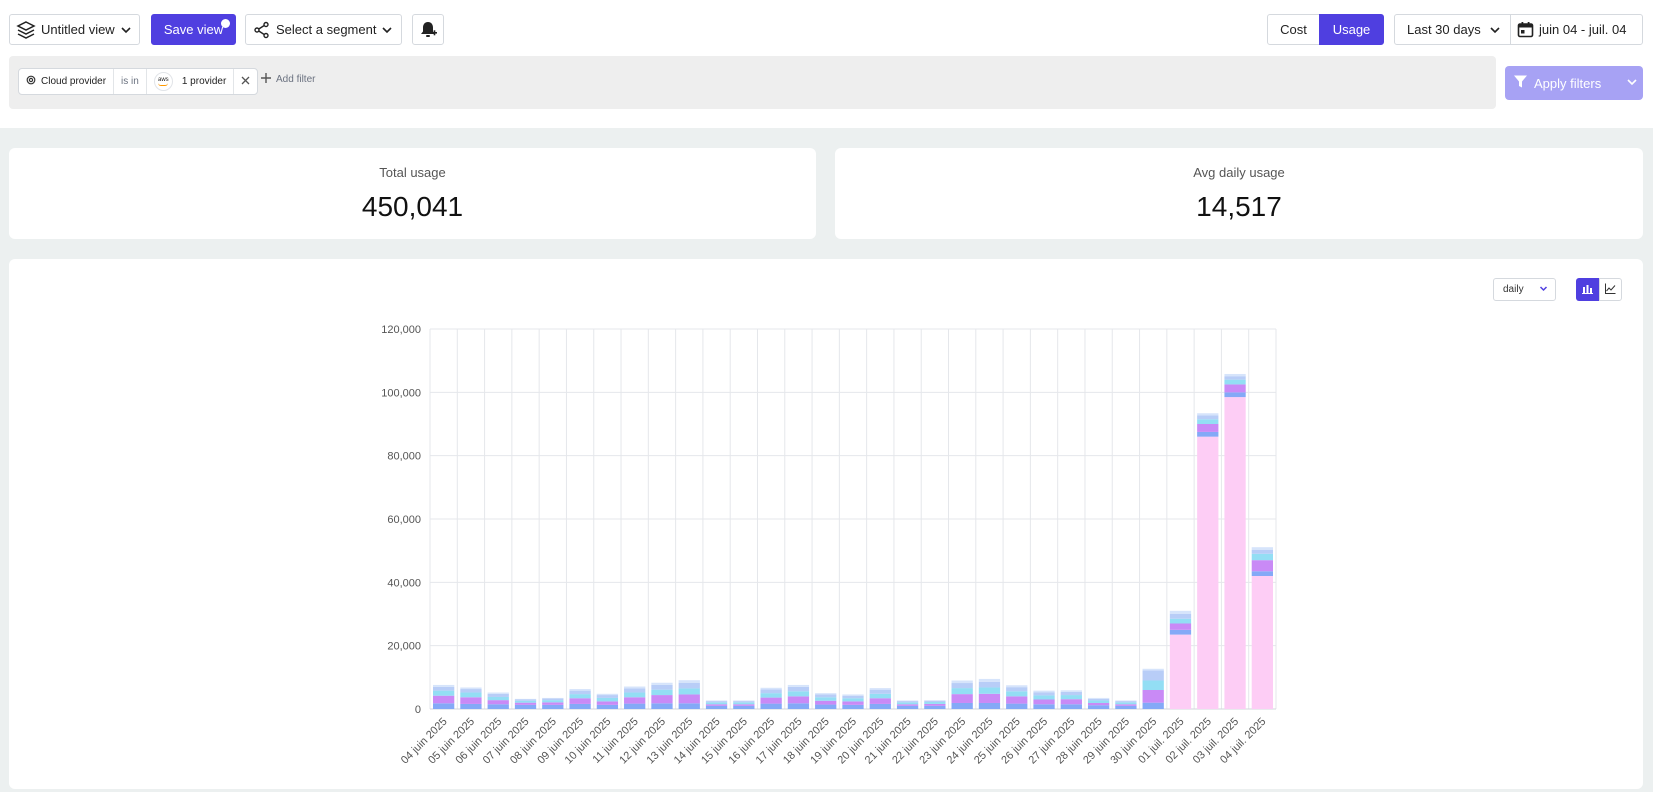  Describe the element at coordinates (428, 29) in the screenshot. I see `add-alert-button` at that location.